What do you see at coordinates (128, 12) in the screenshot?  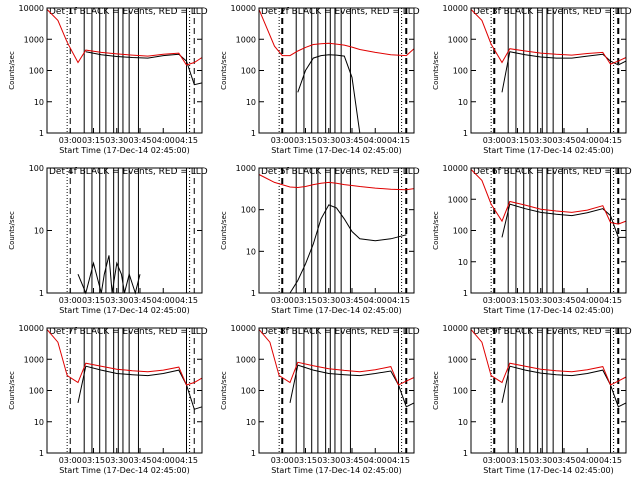 I see `panel-title: Det 1f BLACK = Events, RED = LLD` at bounding box center [128, 12].